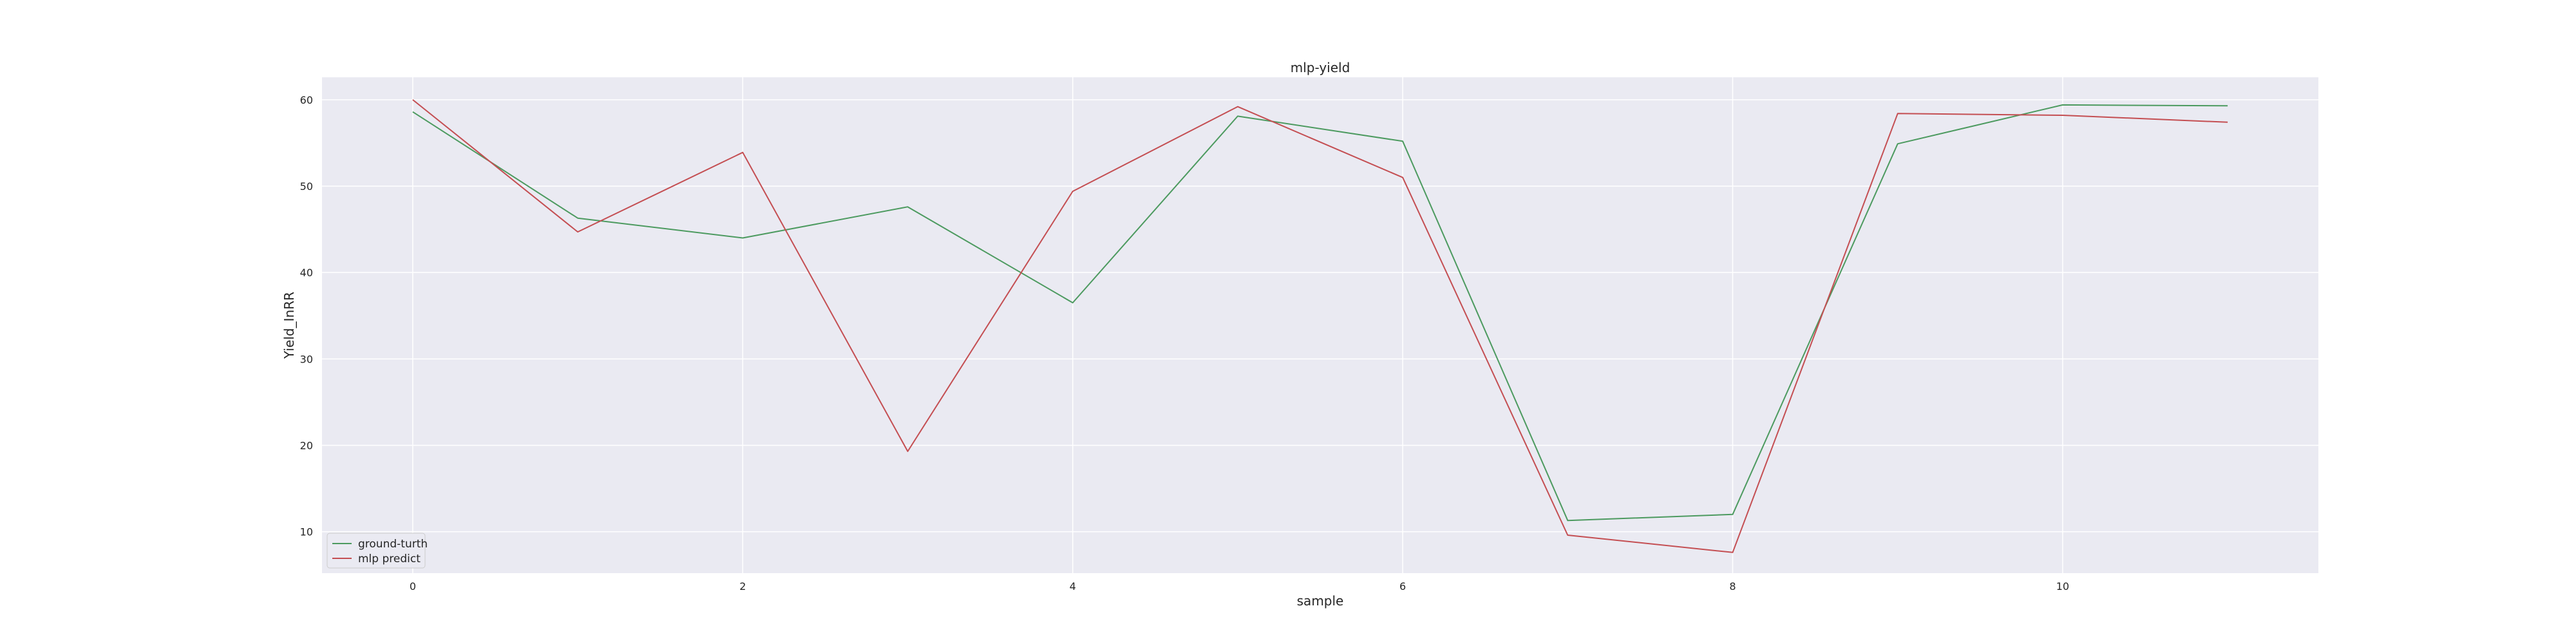  Describe the element at coordinates (306, 445) in the screenshot. I see `y-tick-label: 20` at that location.